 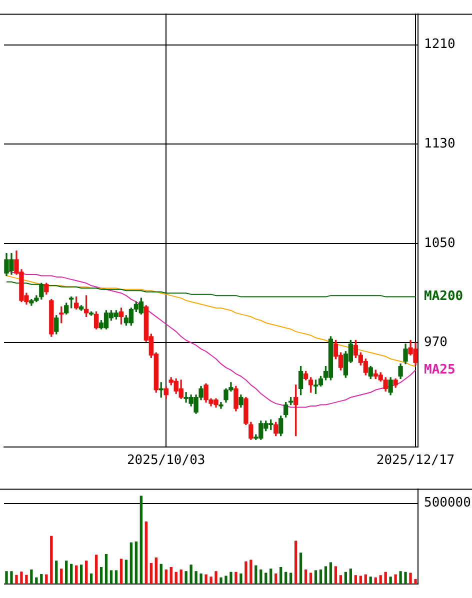 I want to click on y-tick-label: 1050, so click(x=440, y=243).